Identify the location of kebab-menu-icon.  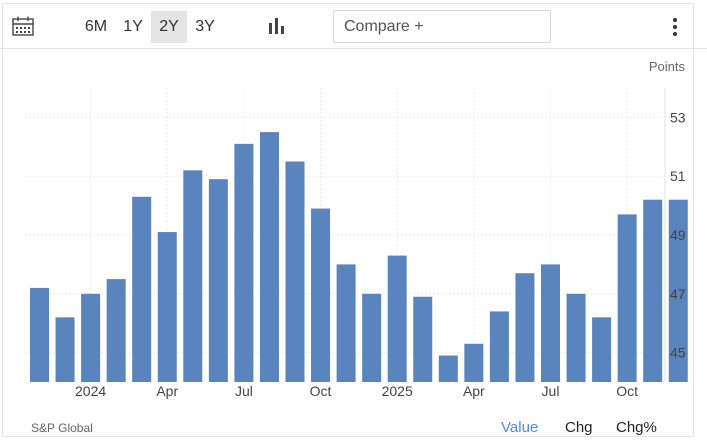
(675, 27).